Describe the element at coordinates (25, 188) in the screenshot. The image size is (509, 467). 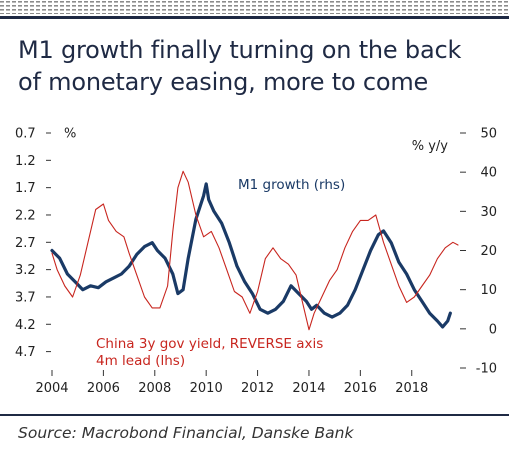
I see `left-tick-label: 1.7` at that location.